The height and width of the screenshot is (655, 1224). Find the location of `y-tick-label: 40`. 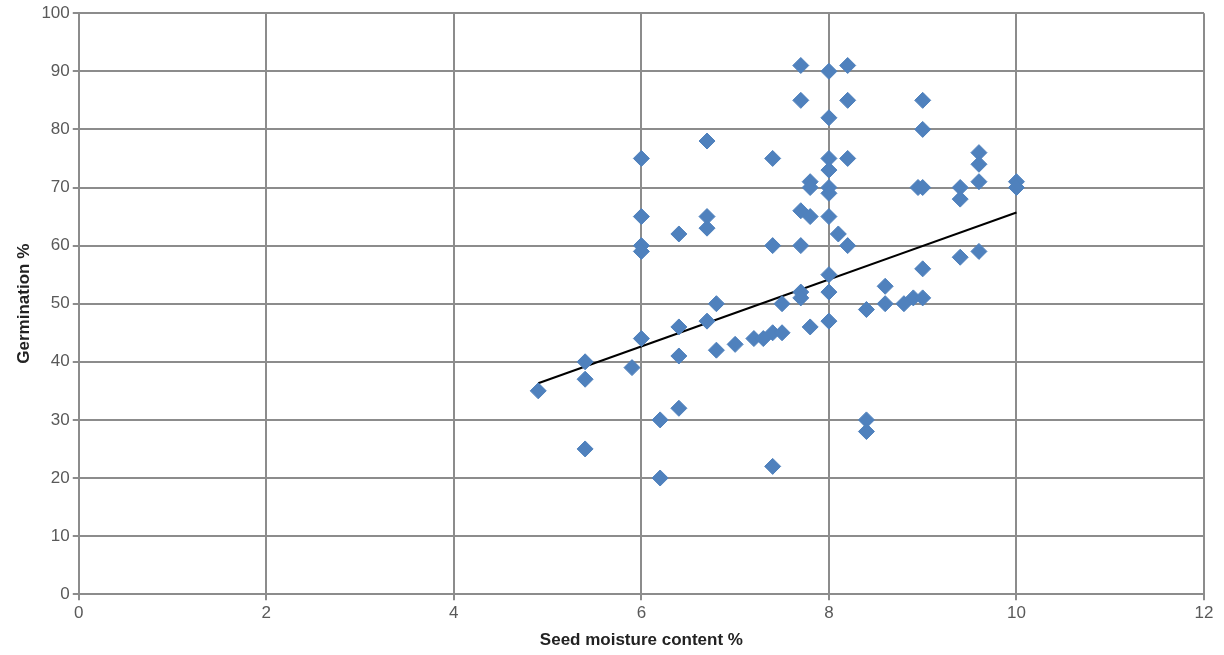

y-tick-label: 40 is located at coordinates (60, 361).